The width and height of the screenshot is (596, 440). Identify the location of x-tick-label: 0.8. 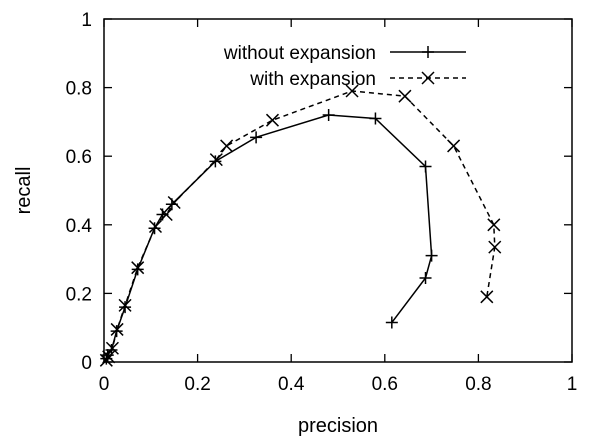
(478, 384).